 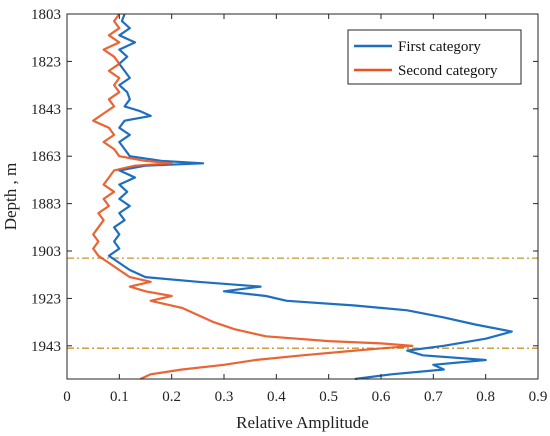 I want to click on y-axis-label: Depth , m, so click(x=10, y=197).